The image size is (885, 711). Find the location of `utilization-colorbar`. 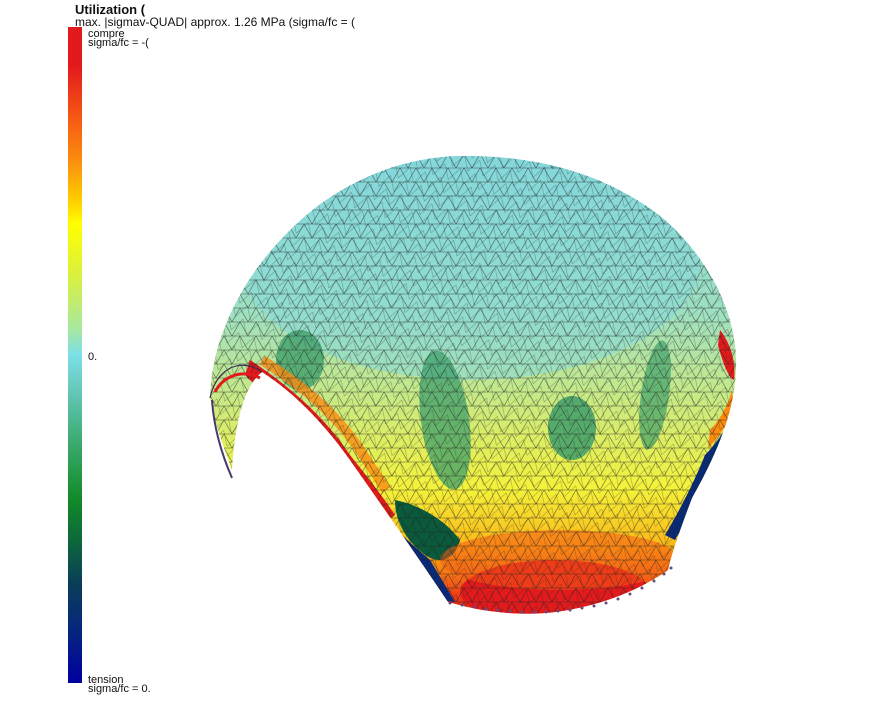

utilization-colorbar is located at coordinates (75, 355).